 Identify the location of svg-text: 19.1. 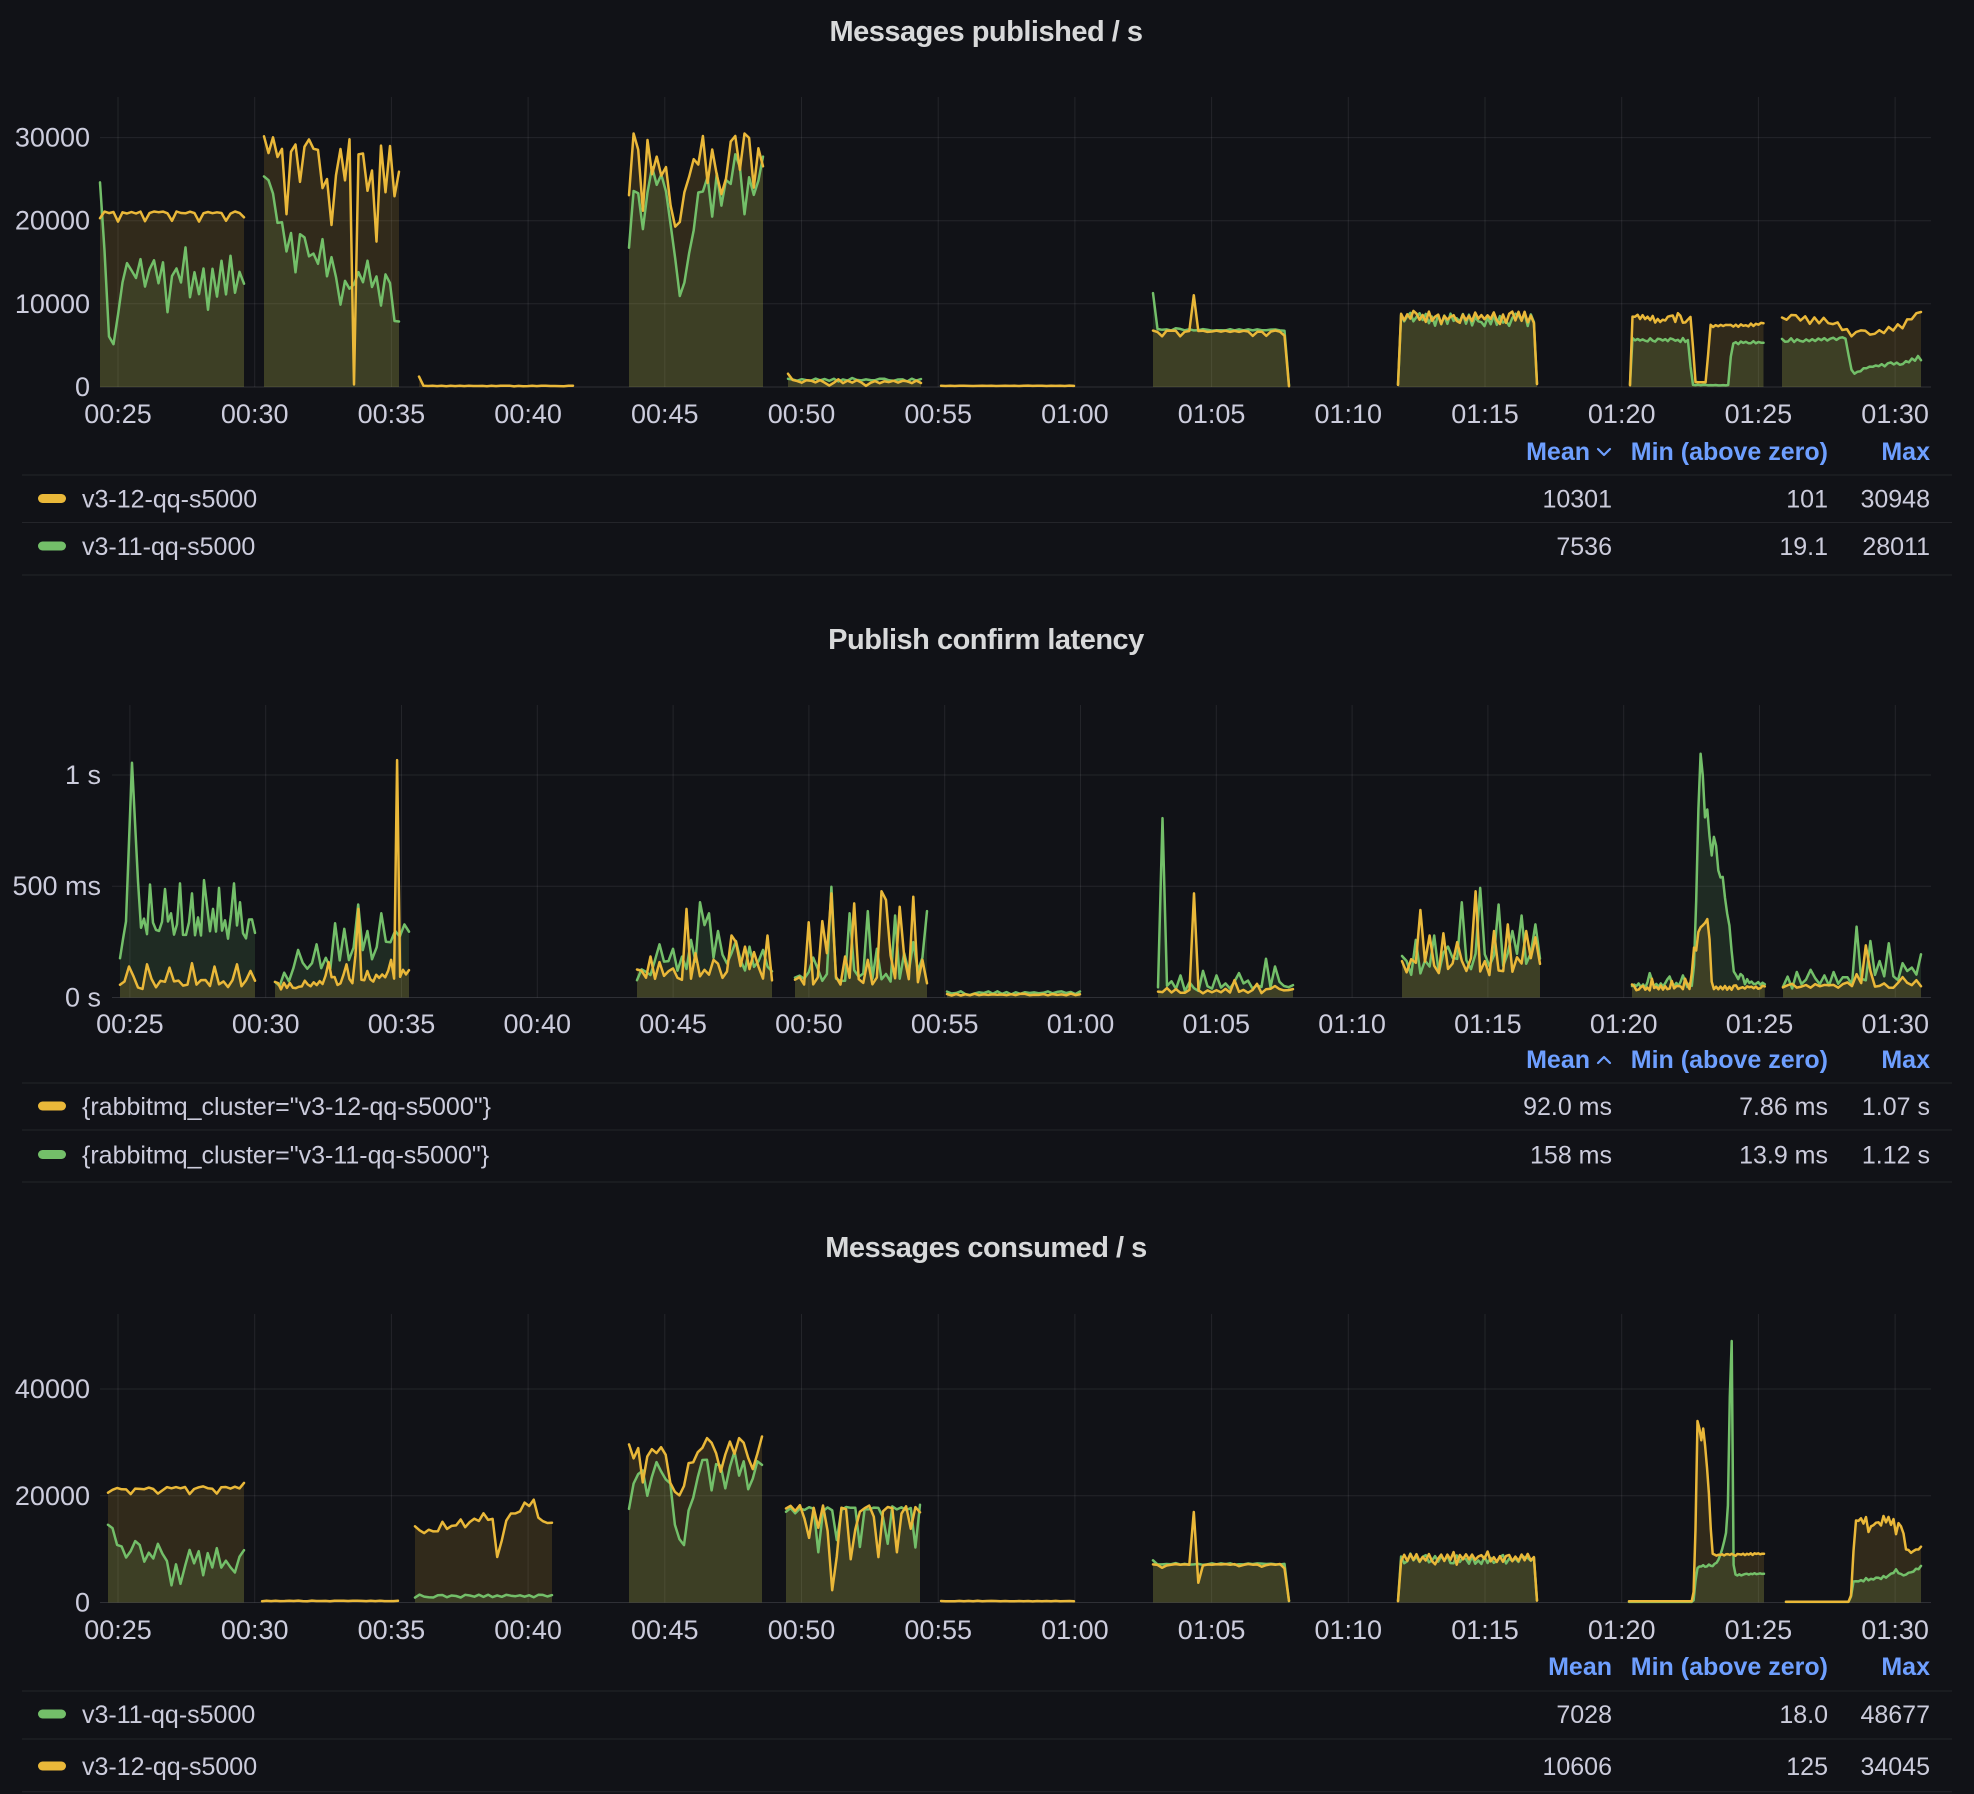
(1803, 547).